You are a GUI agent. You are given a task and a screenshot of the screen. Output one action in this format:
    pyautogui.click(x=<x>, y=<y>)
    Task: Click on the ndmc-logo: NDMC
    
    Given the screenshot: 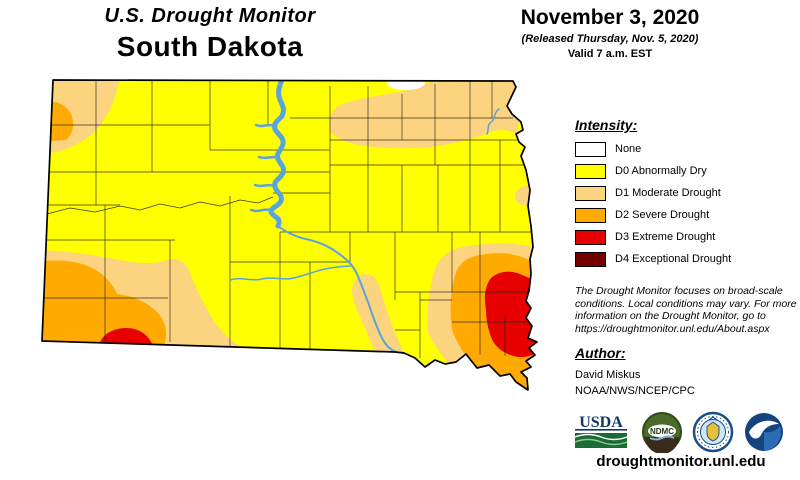 What is the action you would take?
    pyautogui.click(x=662, y=432)
    